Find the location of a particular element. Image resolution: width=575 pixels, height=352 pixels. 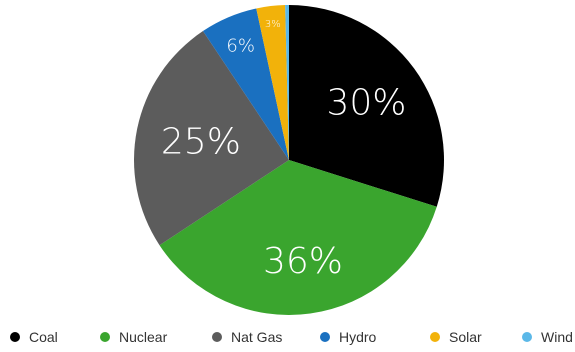

legend-item-solar: Solar is located at coordinates (456, 337).